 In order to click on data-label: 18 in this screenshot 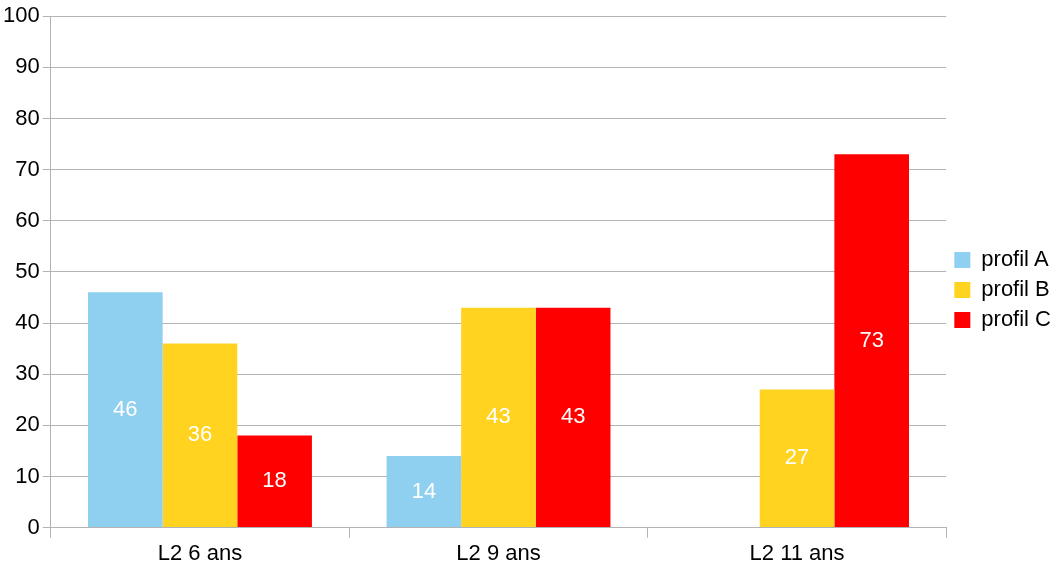, I will do `click(274, 480)`.